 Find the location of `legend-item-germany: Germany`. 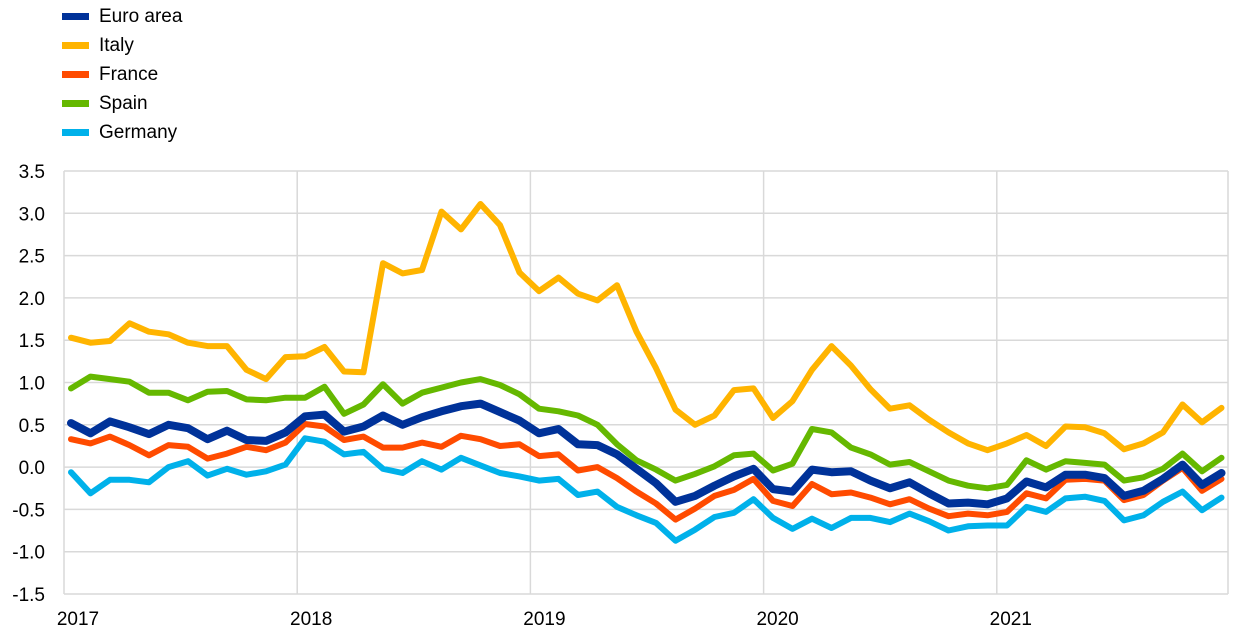

legend-item-germany: Germany is located at coordinates (122, 132).